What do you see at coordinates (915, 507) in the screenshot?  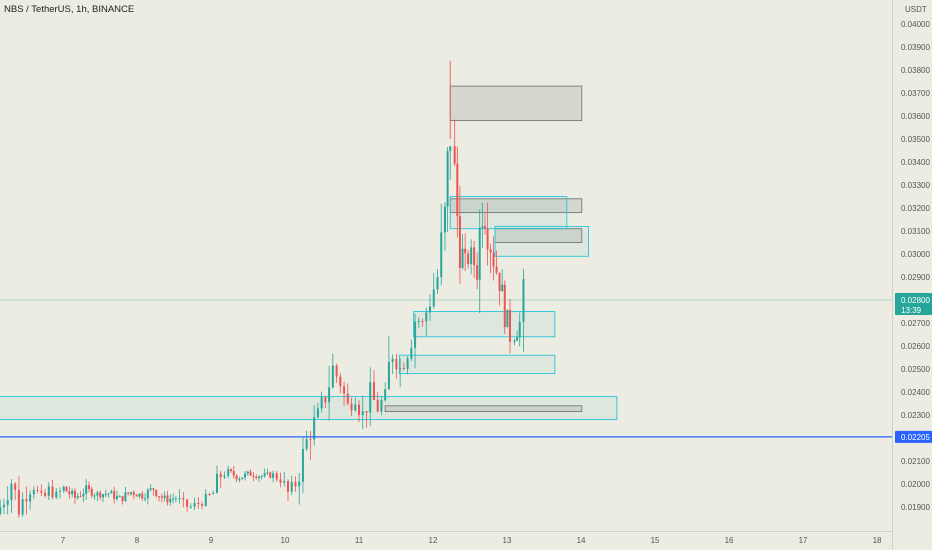 I see `price-tick-label: 0.01900` at bounding box center [915, 507].